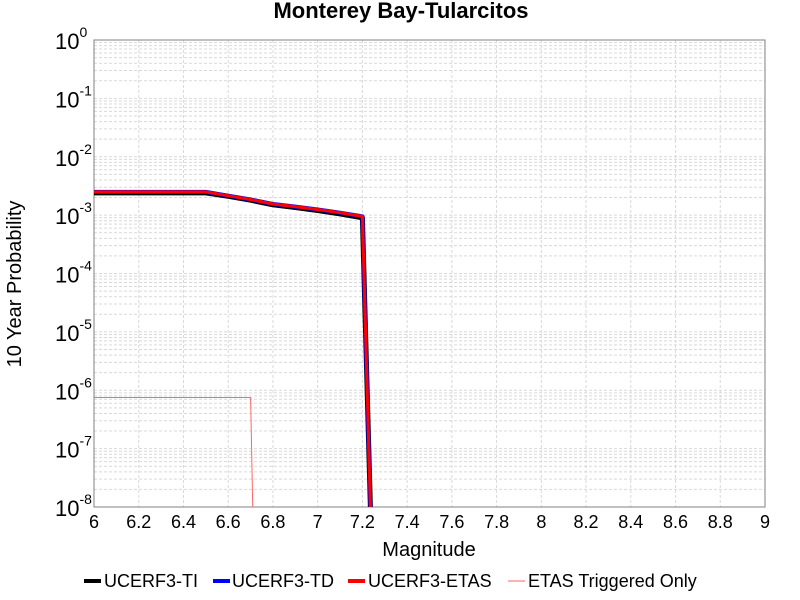 This screenshot has height=600, width=800. I want to click on x-tick-label: 6.6, so click(228, 522).